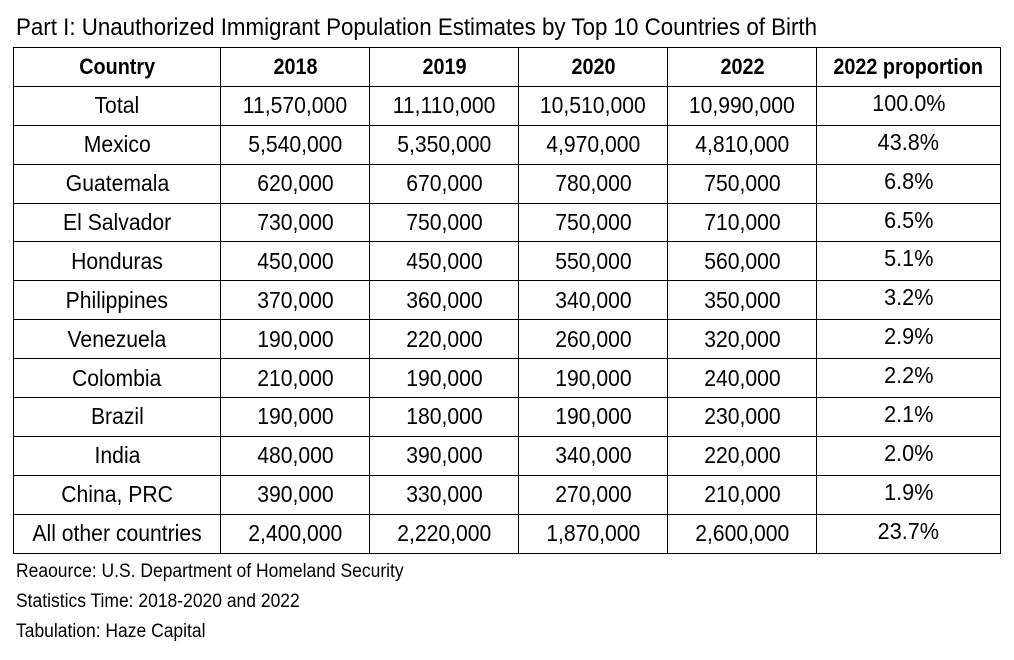 The width and height of the screenshot is (1014, 660). Describe the element at coordinates (295, 183) in the screenshot. I see `cell-text: 620,000` at that location.